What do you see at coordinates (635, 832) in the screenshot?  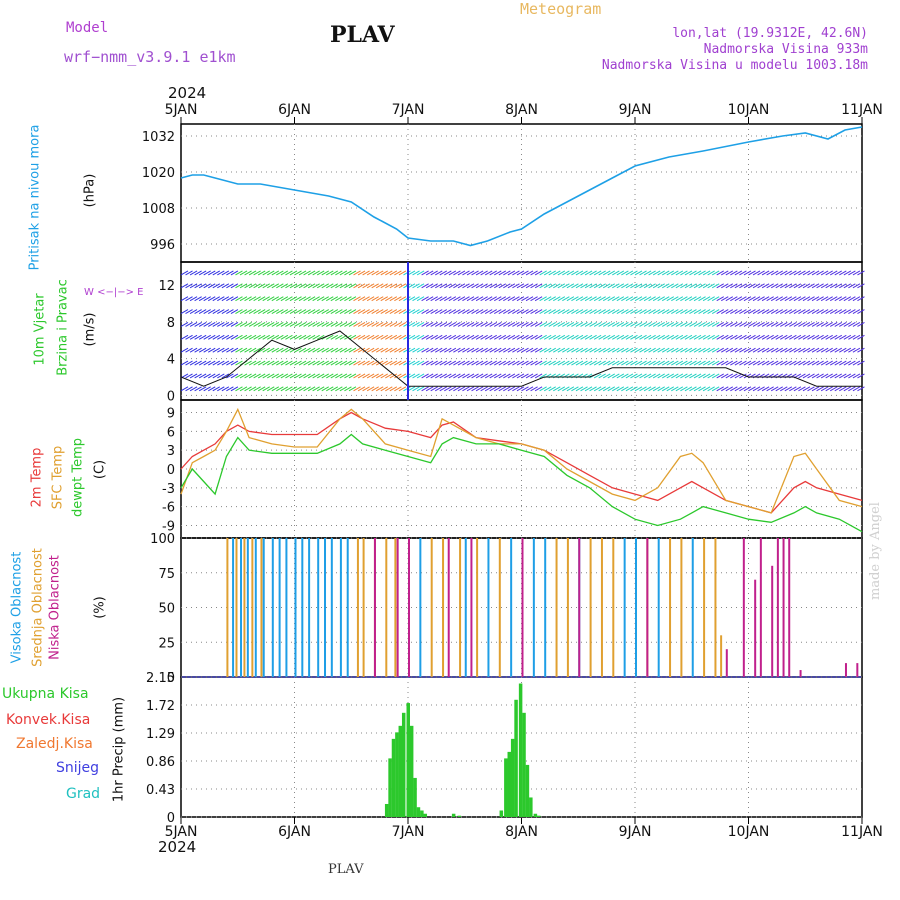 I see `x-tick-bottom: 9JAN` at bounding box center [635, 832].